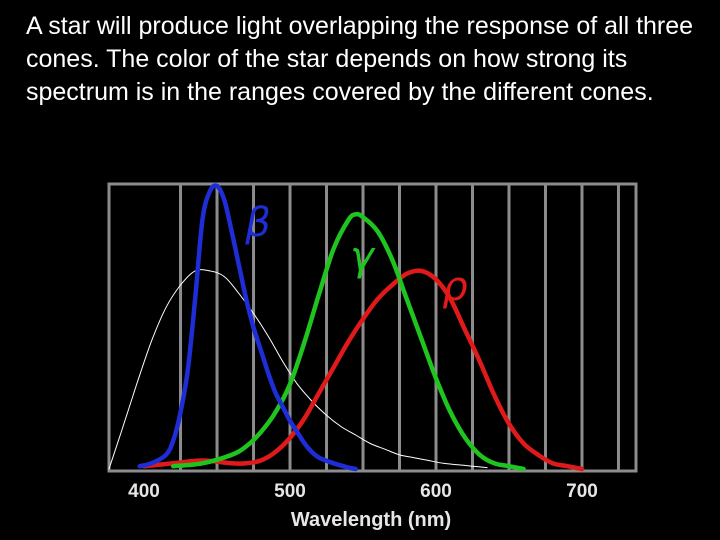 The image size is (720, 540). What do you see at coordinates (363, 491) in the screenshot?
I see `x-tick-labels: 400 500 600 700` at bounding box center [363, 491].